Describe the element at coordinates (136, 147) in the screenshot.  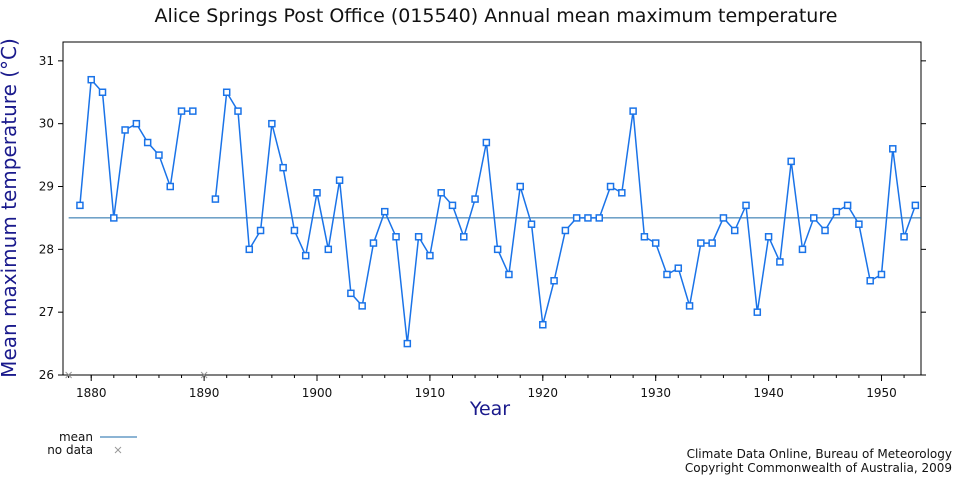
I see `series-line` at that location.